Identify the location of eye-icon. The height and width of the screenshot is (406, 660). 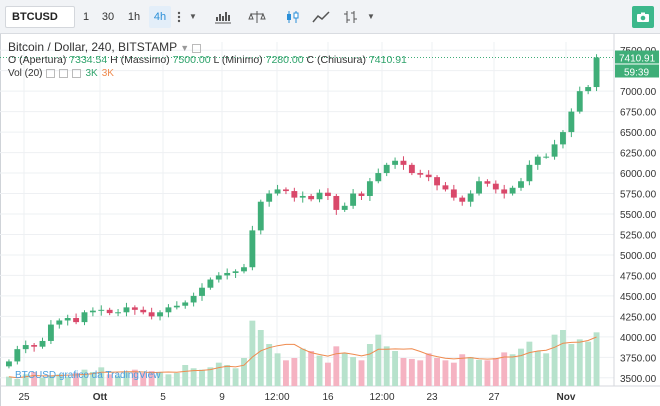
(51, 73).